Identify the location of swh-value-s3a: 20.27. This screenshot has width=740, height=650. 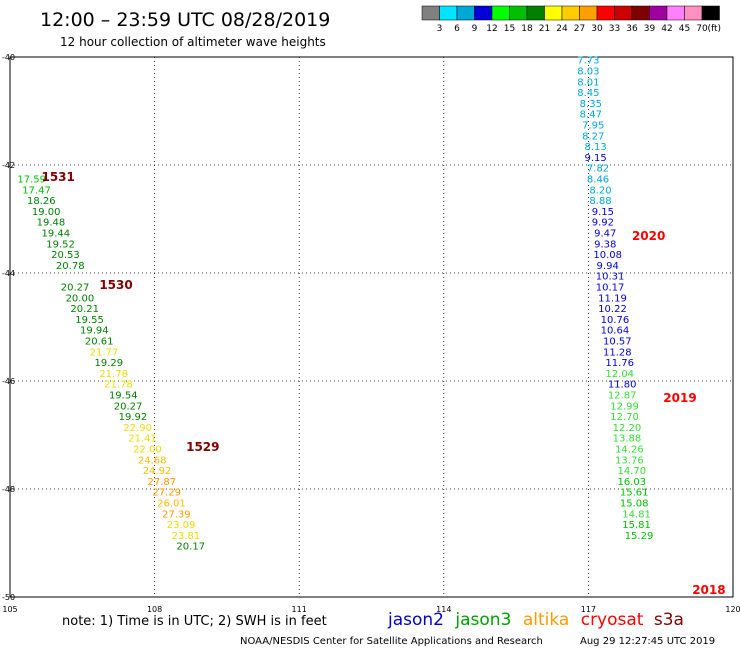
(128, 406).